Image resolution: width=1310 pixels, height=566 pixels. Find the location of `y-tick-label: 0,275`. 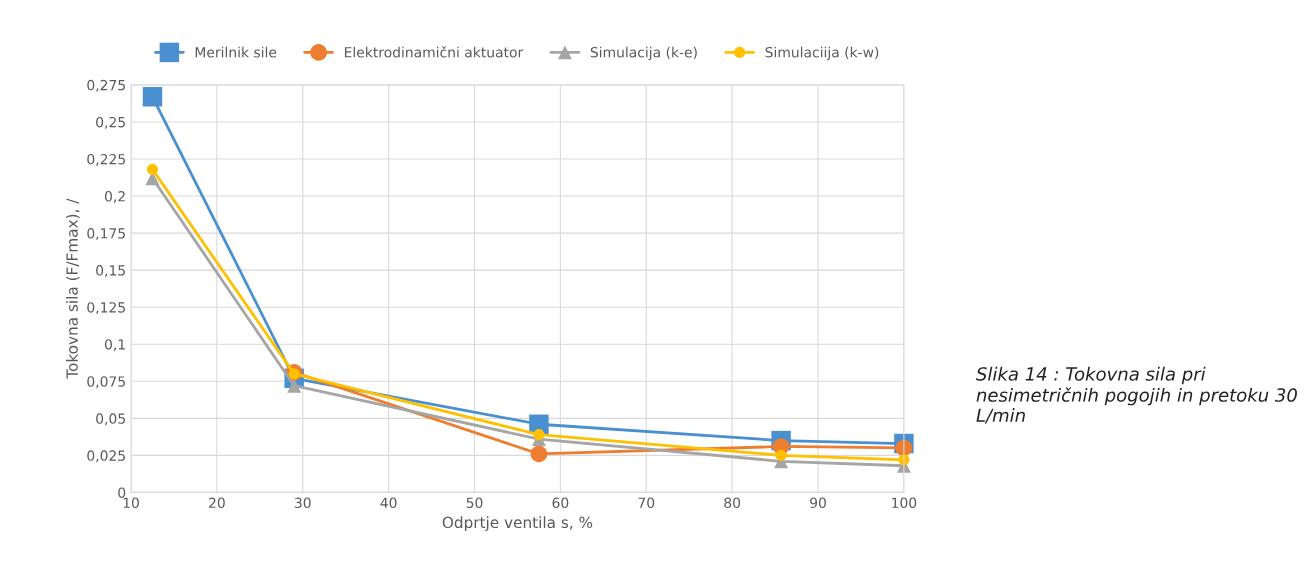

y-tick-label: 0,275 is located at coordinates (106, 85).